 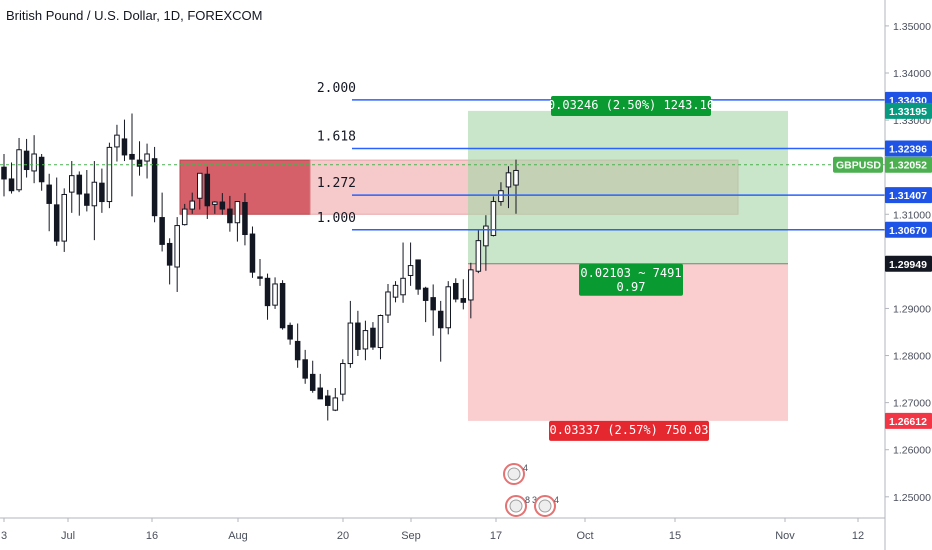 What do you see at coordinates (531, 490) in the screenshot?
I see `economic-events: 4 8 3 4` at bounding box center [531, 490].